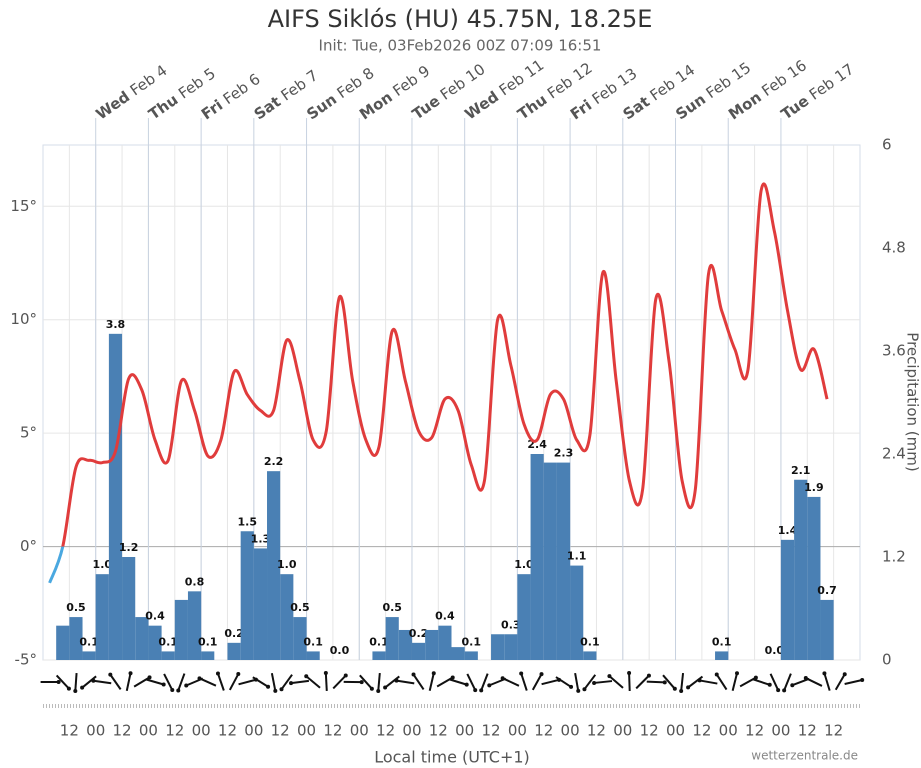 Image resolution: width=921 pixels, height=768 pixels. I want to click on bar-value-label: 0.0, so click(775, 650).